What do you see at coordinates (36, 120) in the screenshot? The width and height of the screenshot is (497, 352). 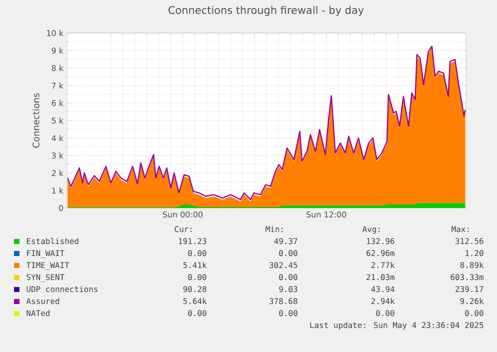 I see `y-axis-title: Connections` at bounding box center [36, 120].